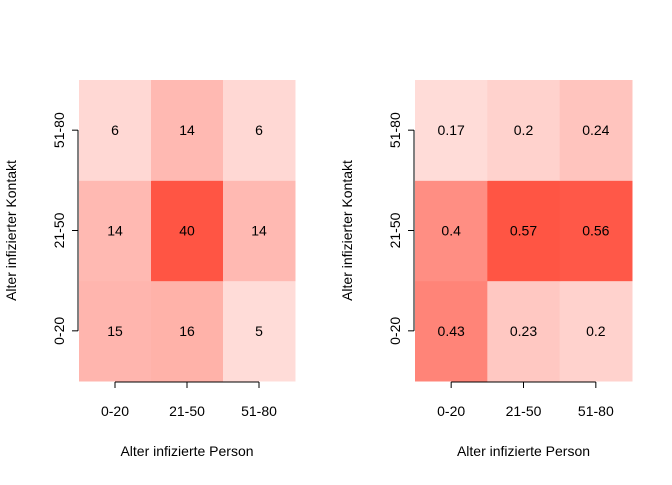  I want to click on cell-value-label: 0.24, so click(595, 130).